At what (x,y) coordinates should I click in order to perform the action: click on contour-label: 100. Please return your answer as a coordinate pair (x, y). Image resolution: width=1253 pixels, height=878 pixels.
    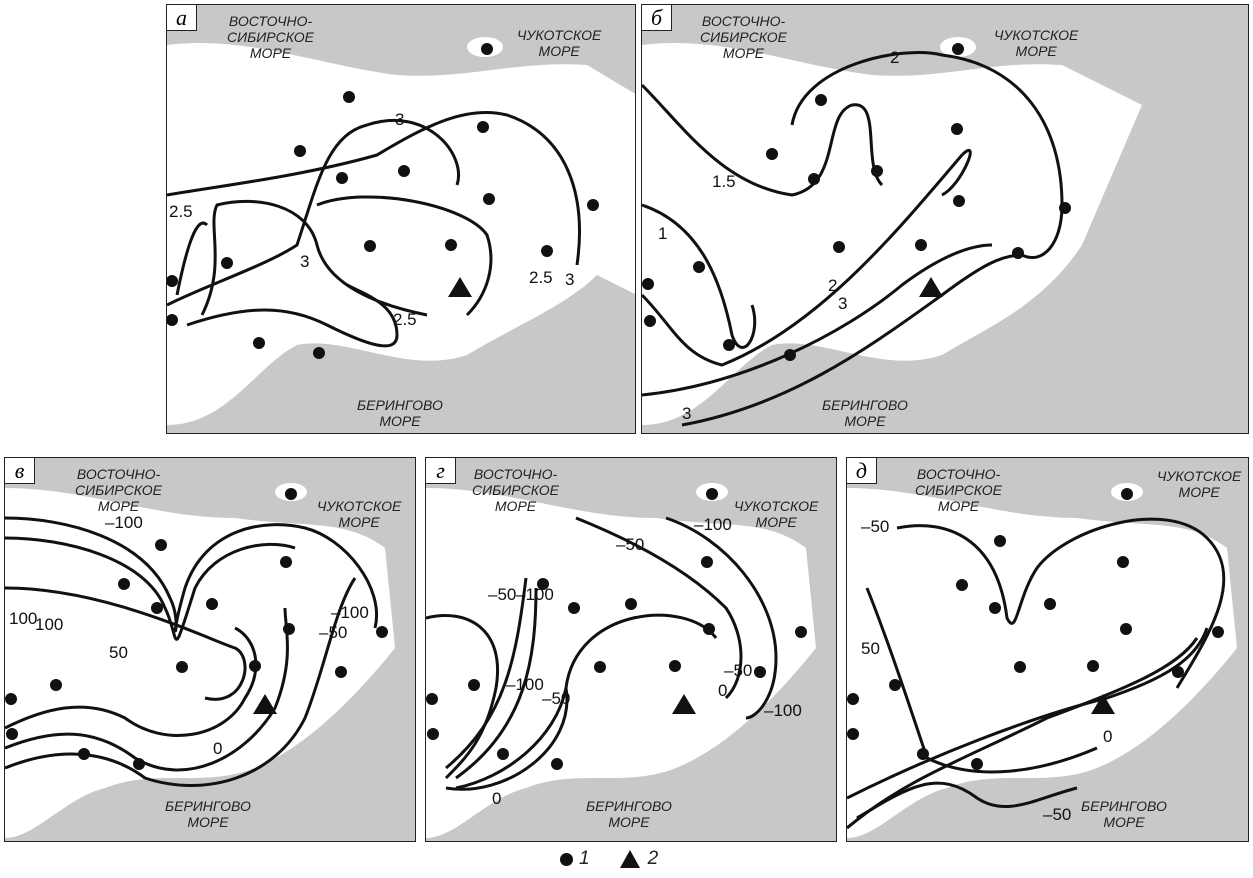
    Looking at the image, I should click on (23, 618).